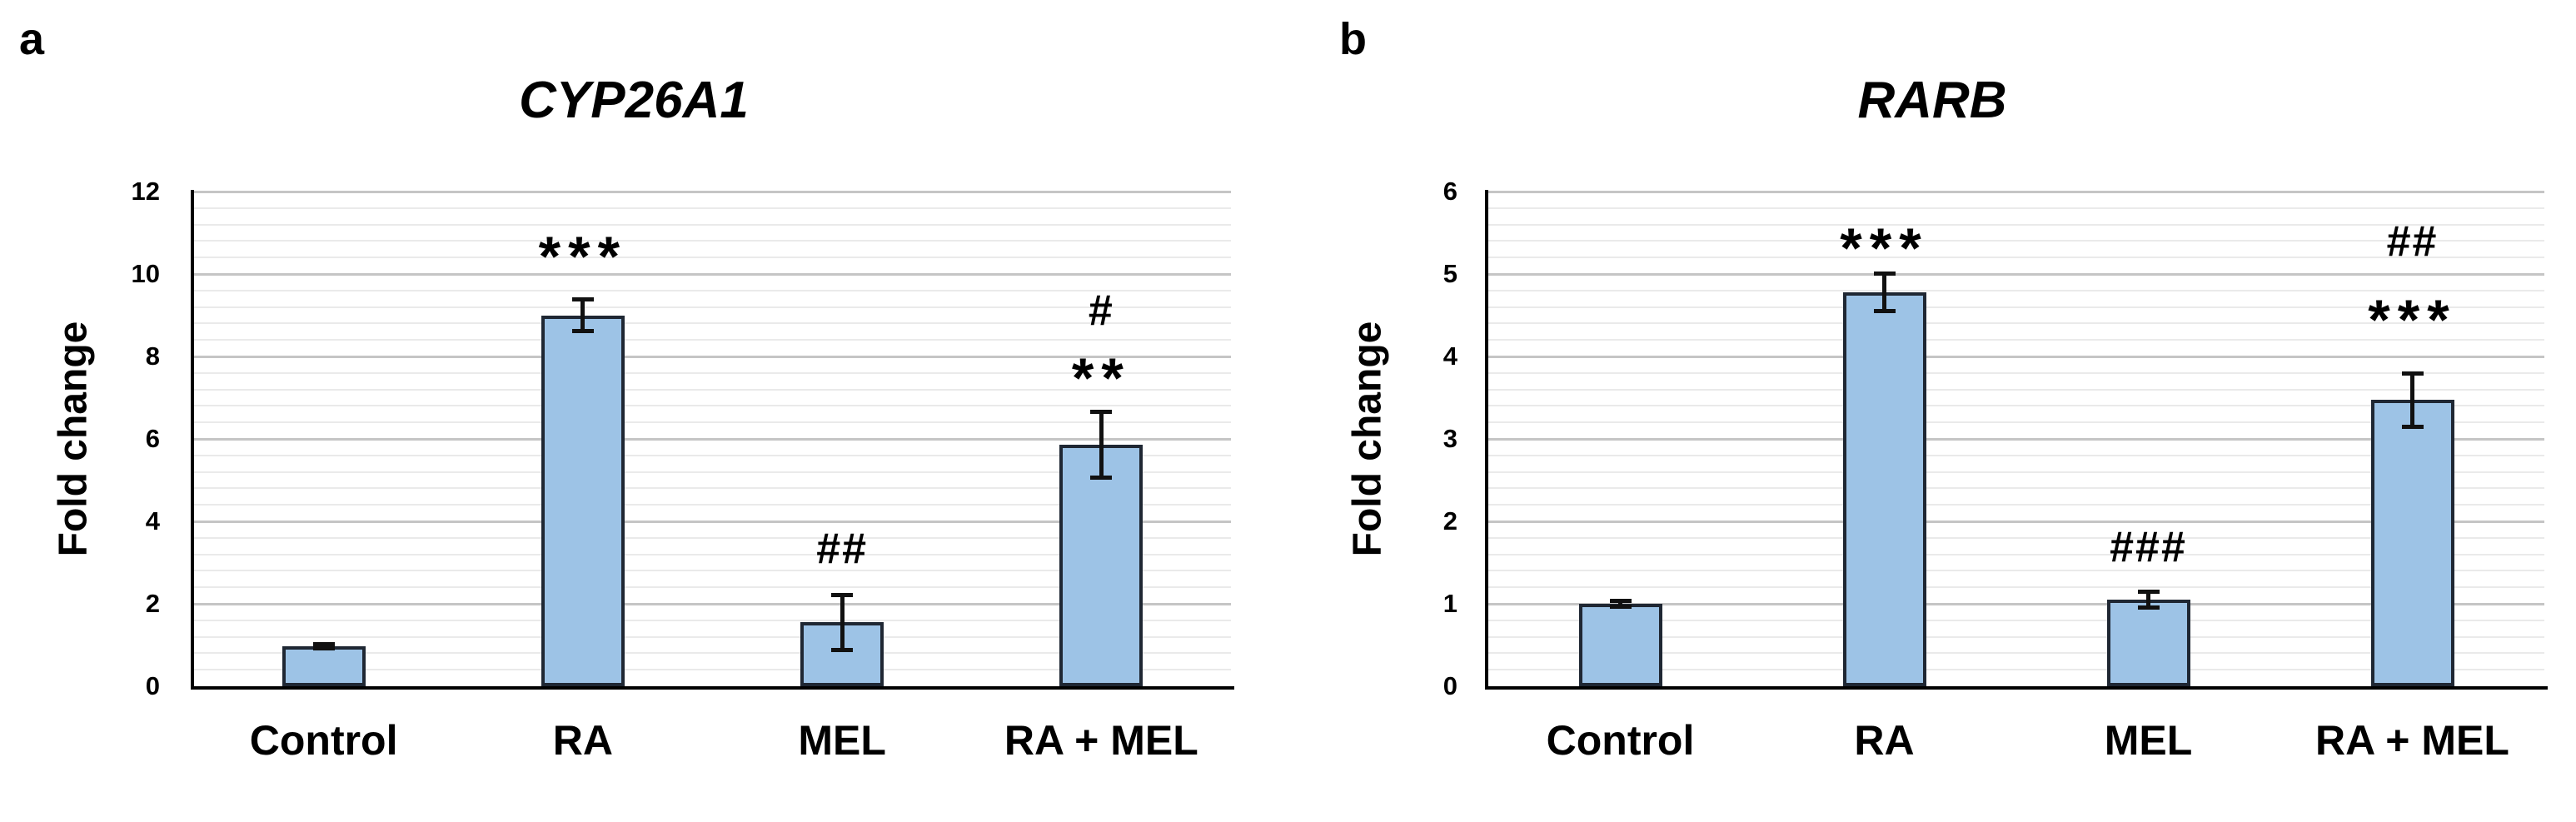 This screenshot has width=2576, height=822. I want to click on y-tick-label: 8, so click(153, 356).